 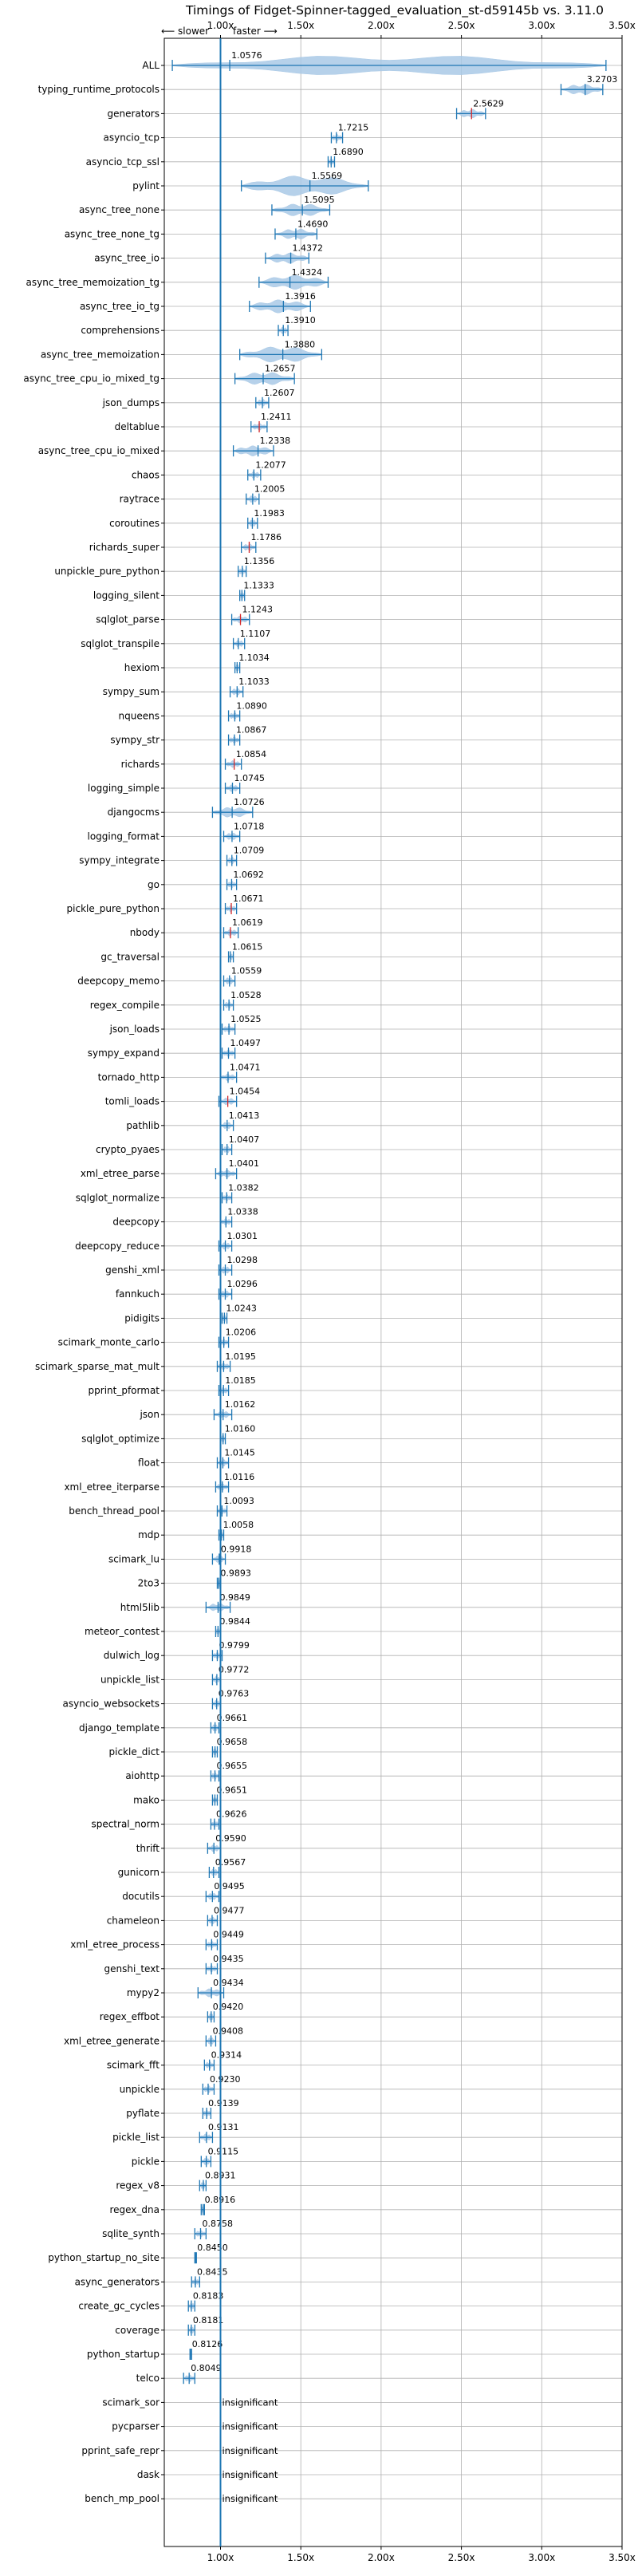 What do you see at coordinates (120, 306) in the screenshot?
I see `row-label-async-tree-io-tg: async_tree_io_tg` at bounding box center [120, 306].